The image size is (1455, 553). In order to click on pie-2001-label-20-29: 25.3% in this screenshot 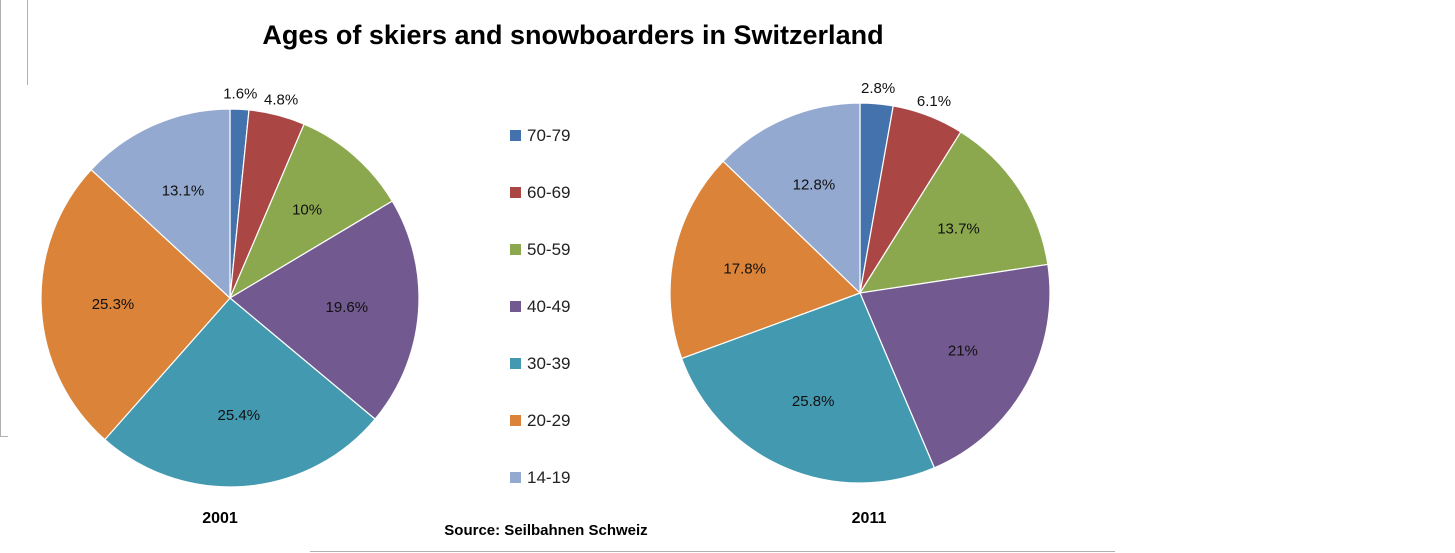, I will do `click(113, 304)`.